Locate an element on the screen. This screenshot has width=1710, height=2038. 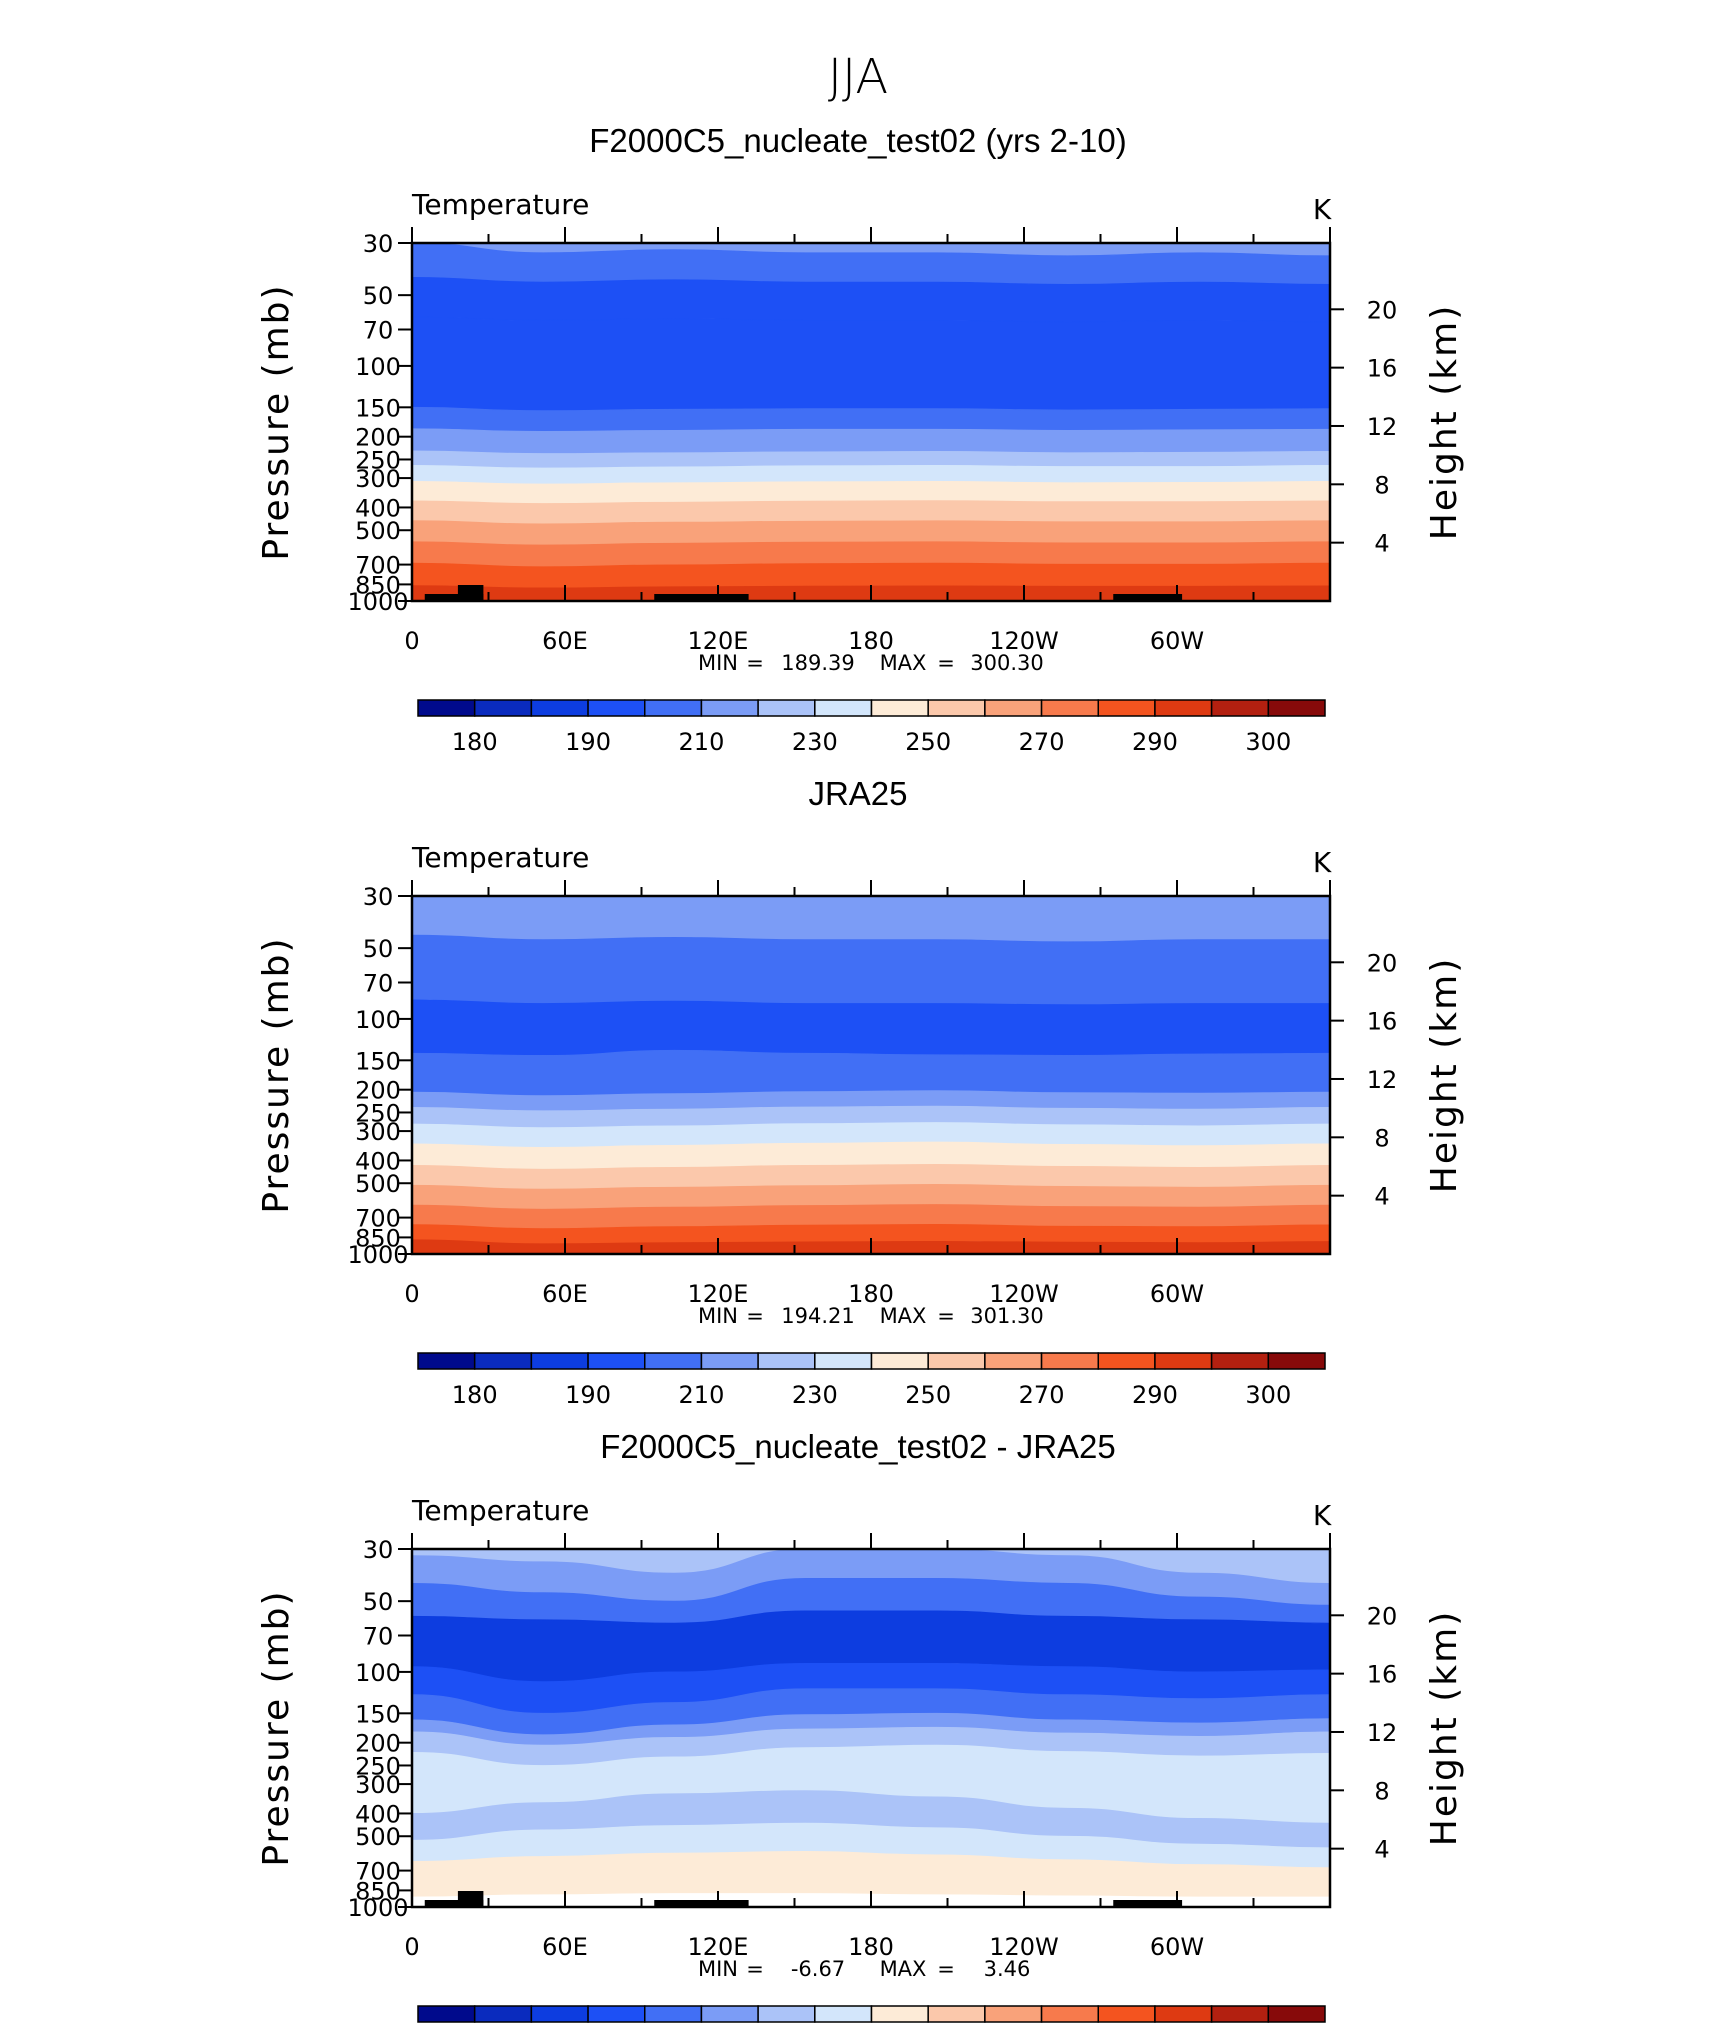
stat-min-label: MIN is located at coordinates (718, 1969).